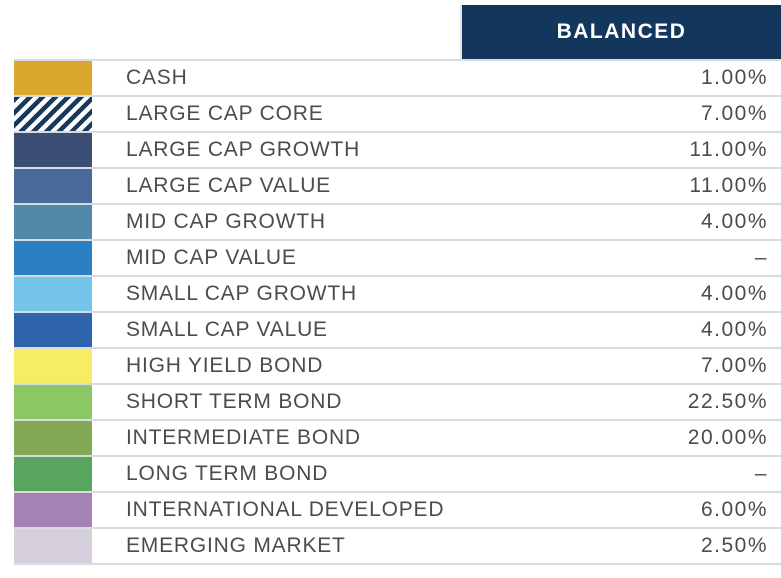 The height and width of the screenshot is (578, 781). Describe the element at coordinates (157, 77) in the screenshot. I see `asset-class-label: CASH` at that location.